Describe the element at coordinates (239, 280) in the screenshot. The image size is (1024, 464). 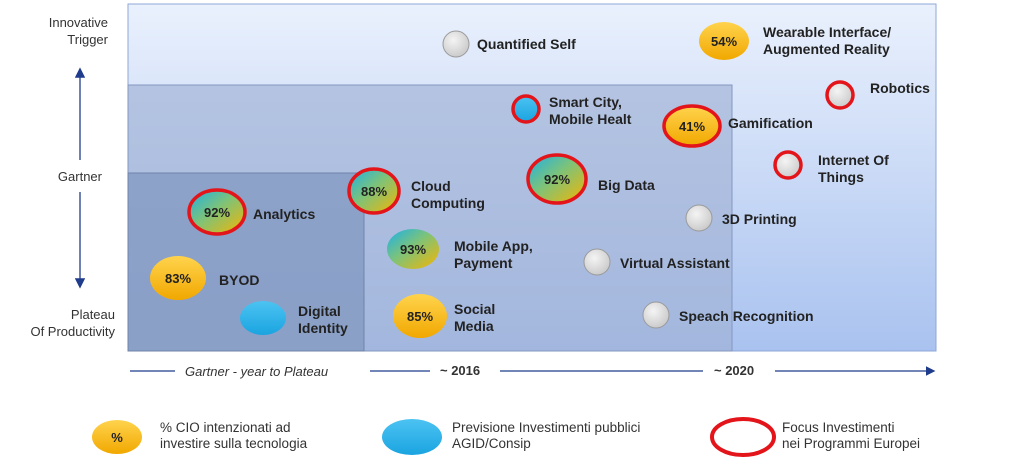
I see `point-label-byod: BYOD` at that location.